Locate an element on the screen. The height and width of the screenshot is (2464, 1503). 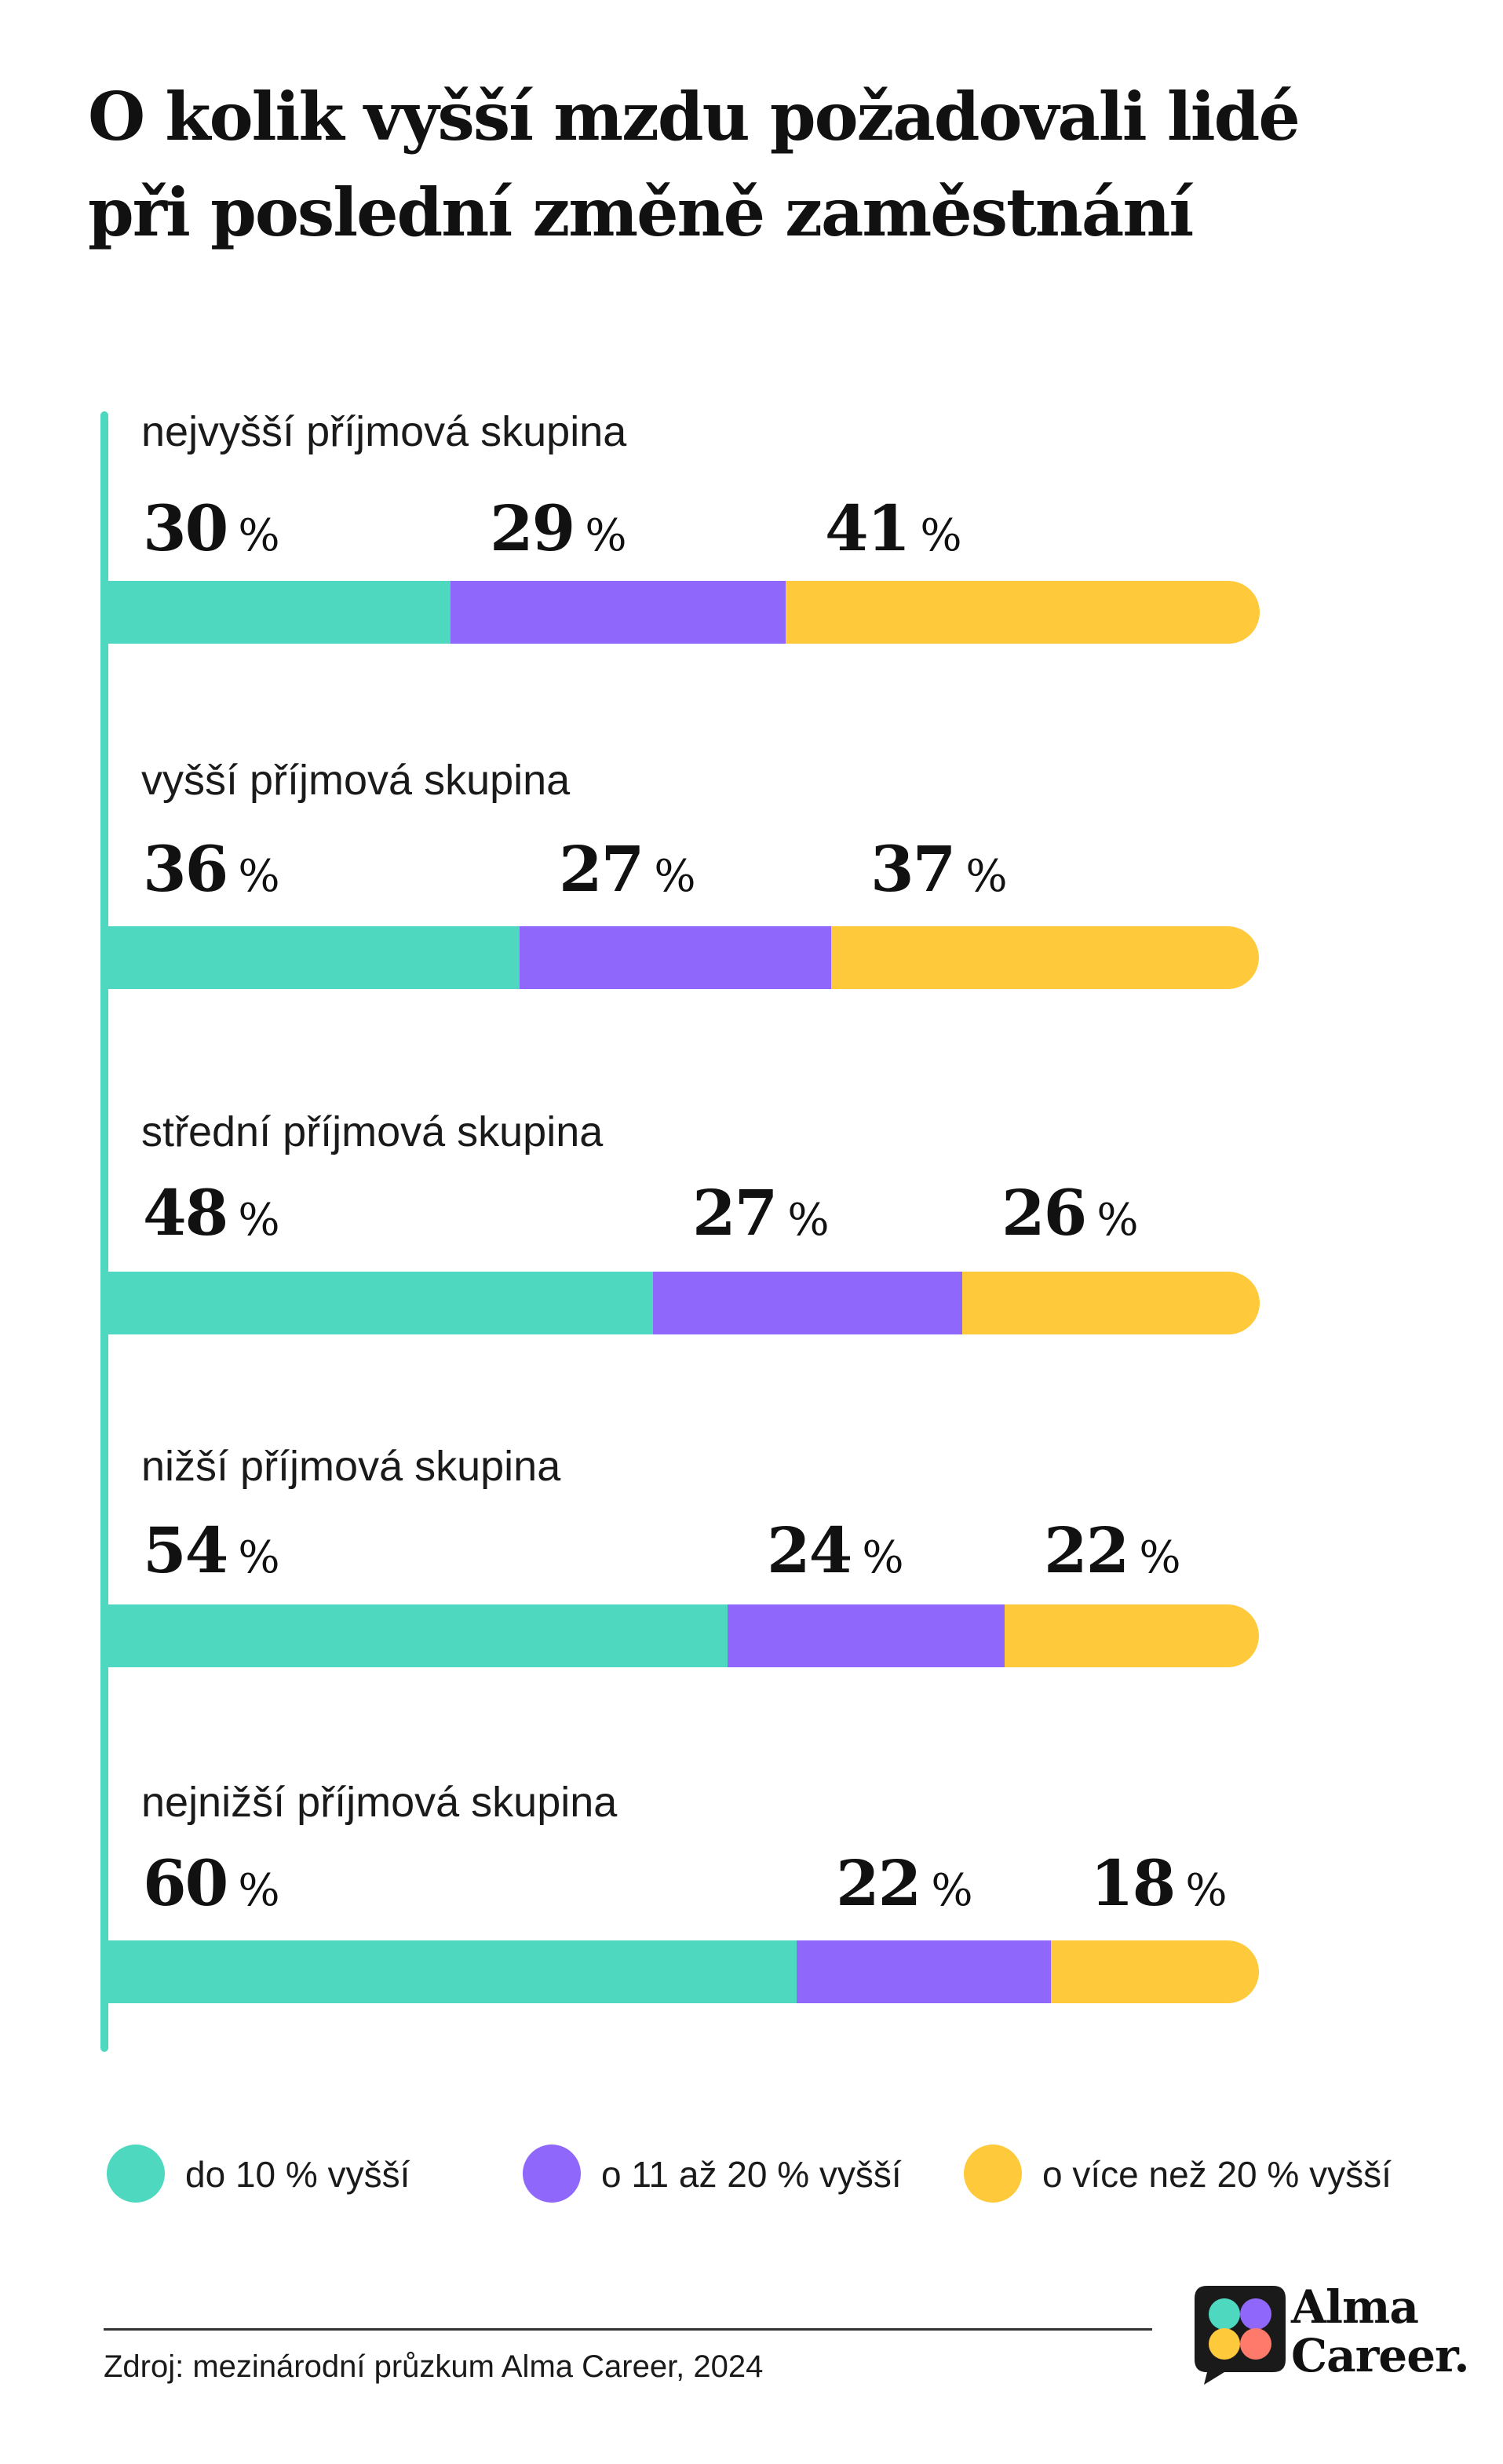
value-label: 18% is located at coordinates (1159, 1887).